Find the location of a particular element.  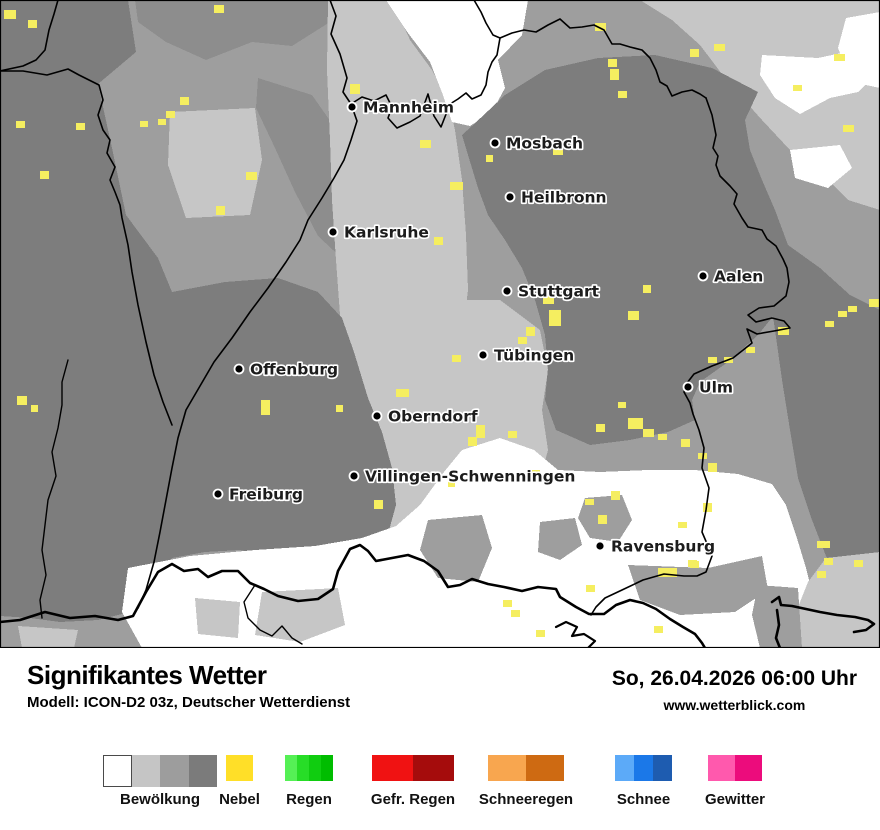

border-swiss-border is located at coordinates (353, 595).